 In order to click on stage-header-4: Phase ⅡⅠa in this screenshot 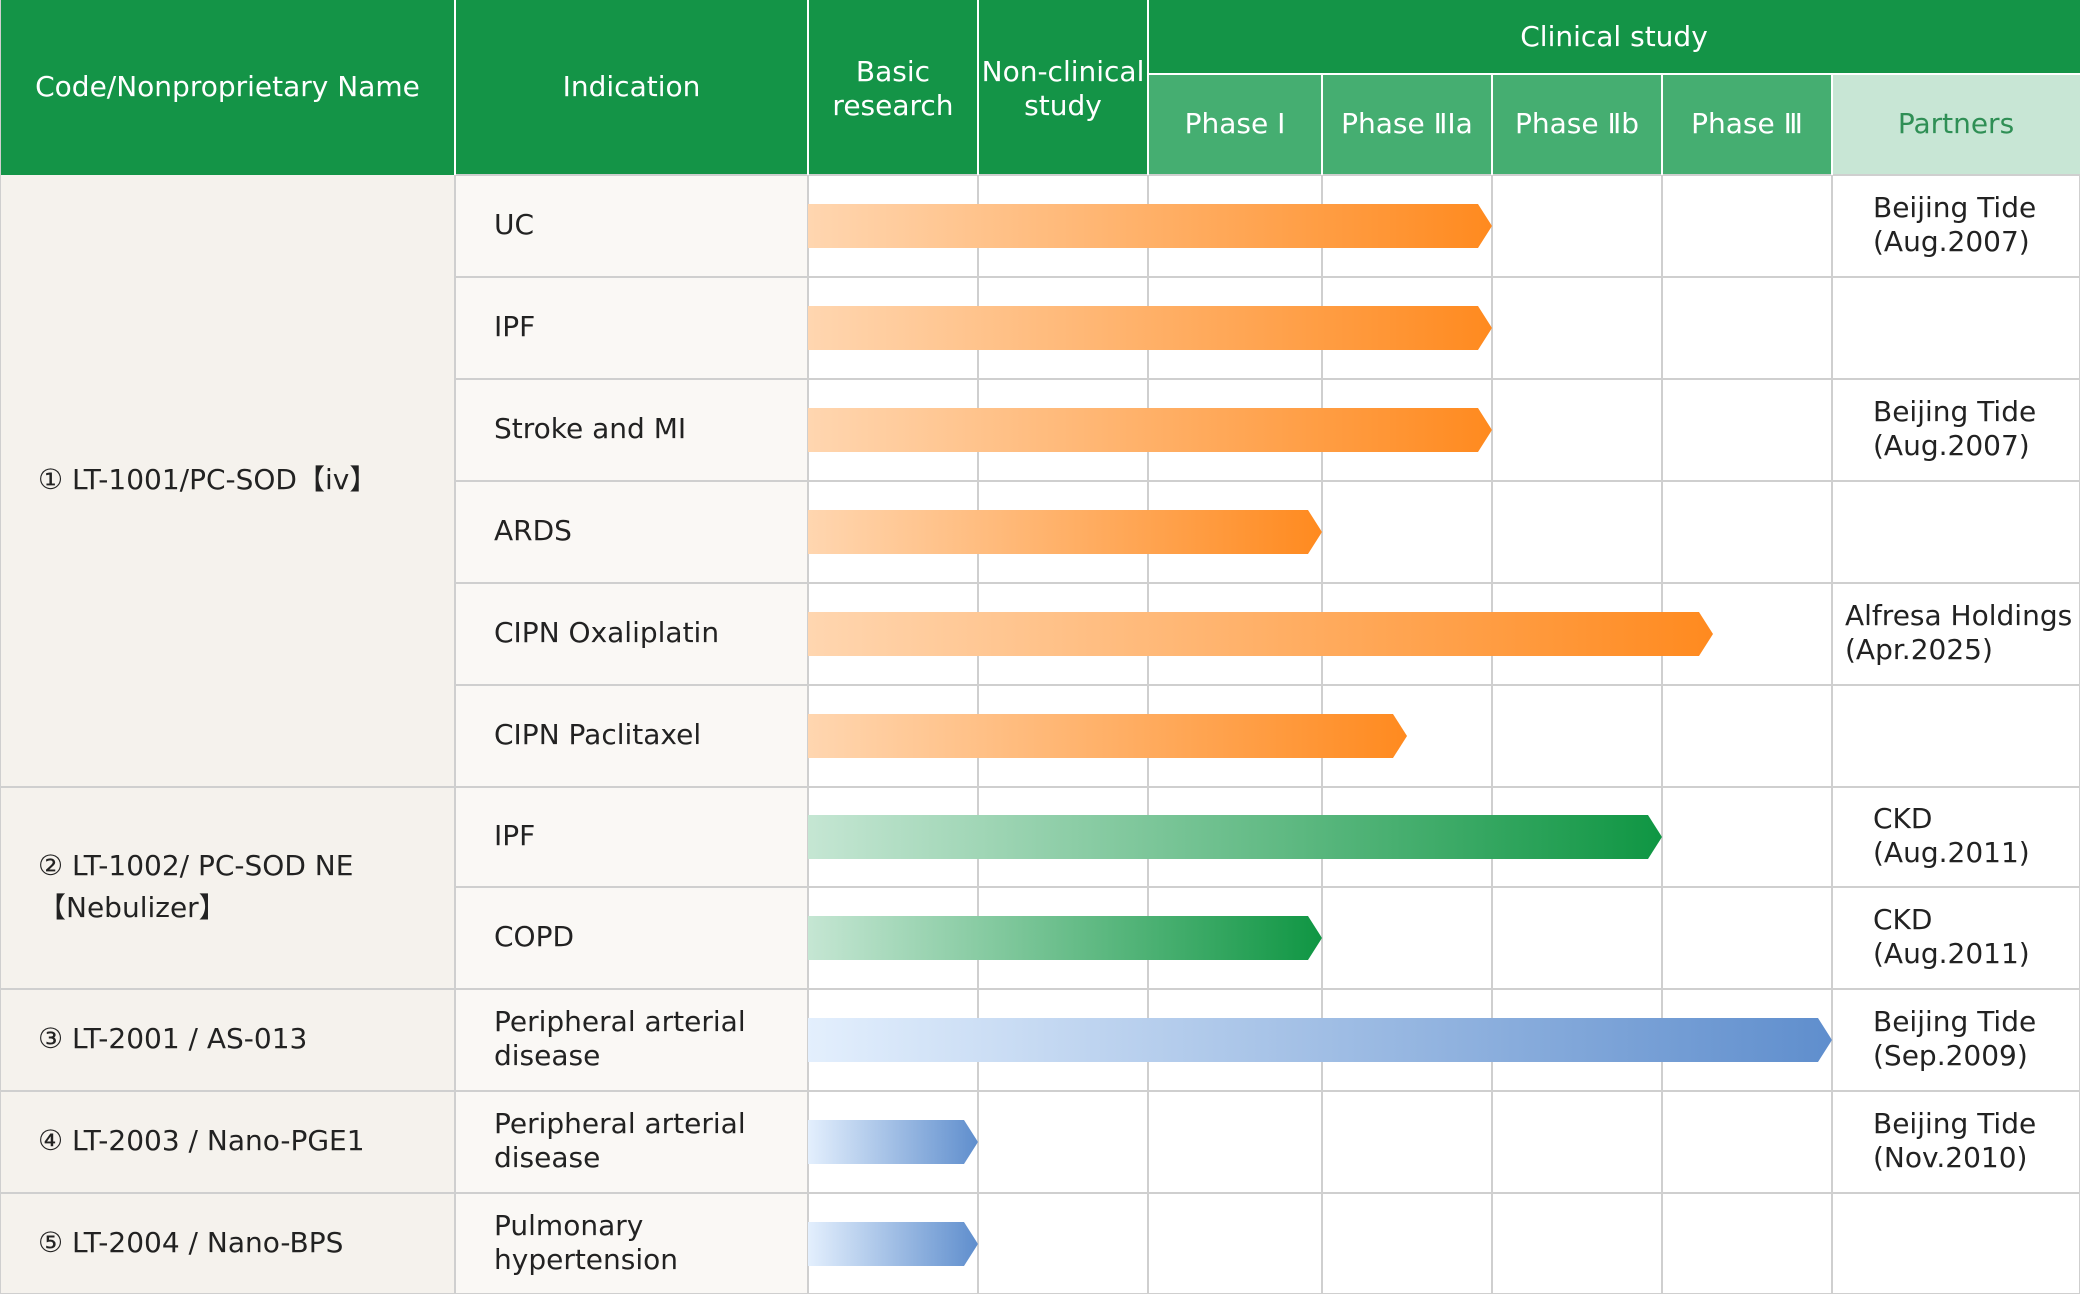, I will do `click(1407, 123)`.